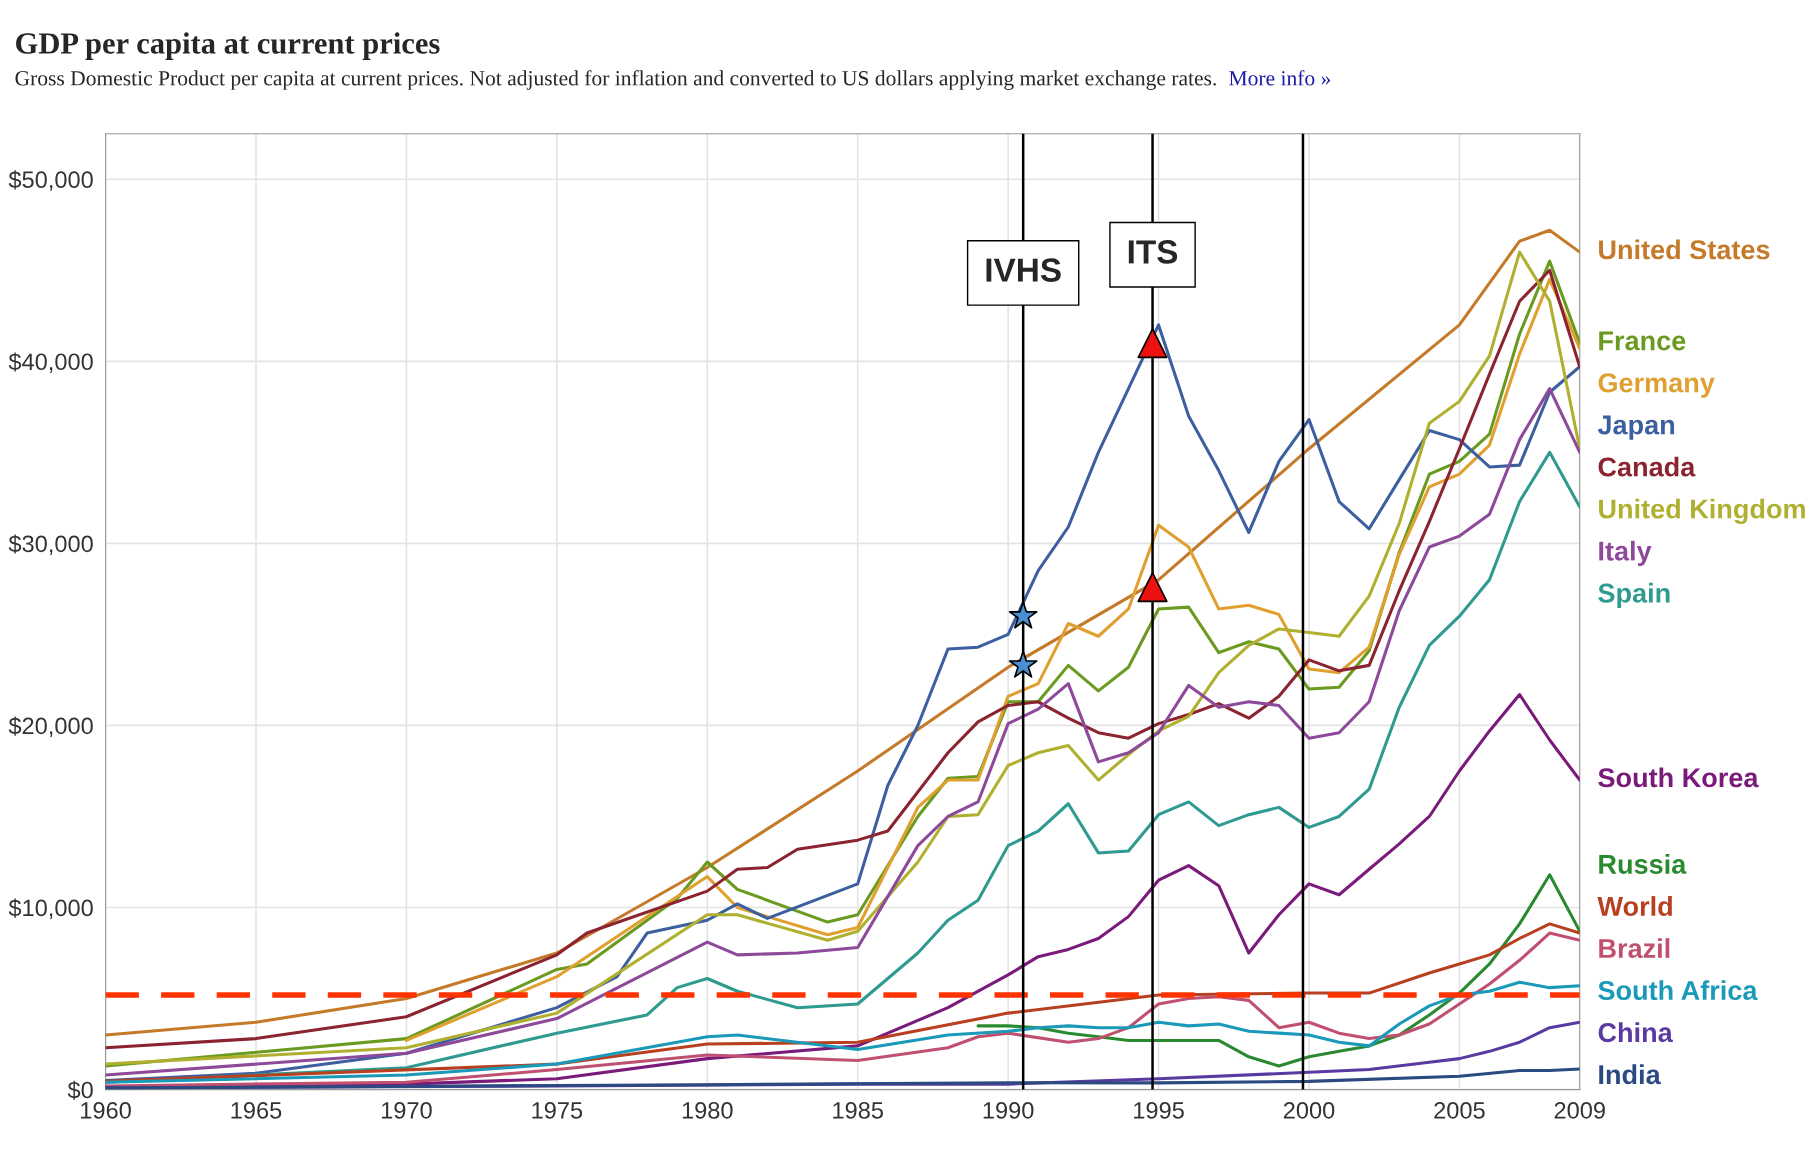 This screenshot has width=1820, height=1153. I want to click on text: Spain, so click(1634, 595).